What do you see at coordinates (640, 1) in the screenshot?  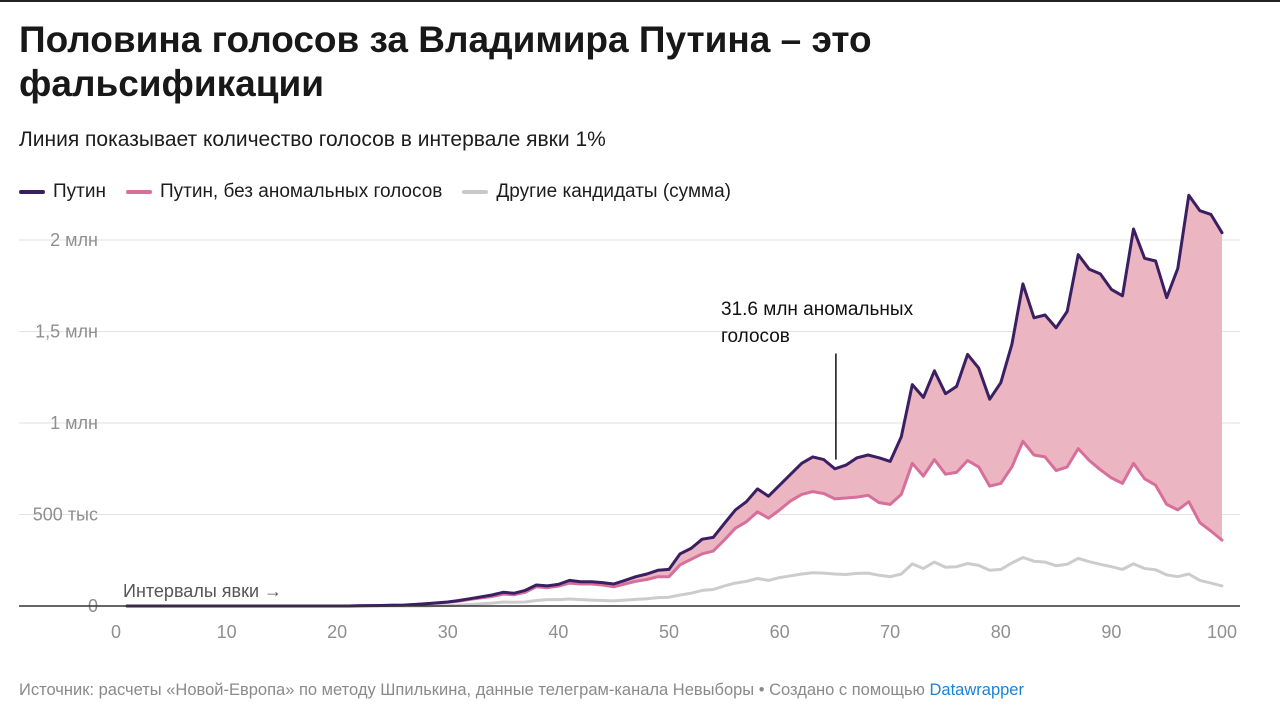 I see `top-rule` at bounding box center [640, 1].